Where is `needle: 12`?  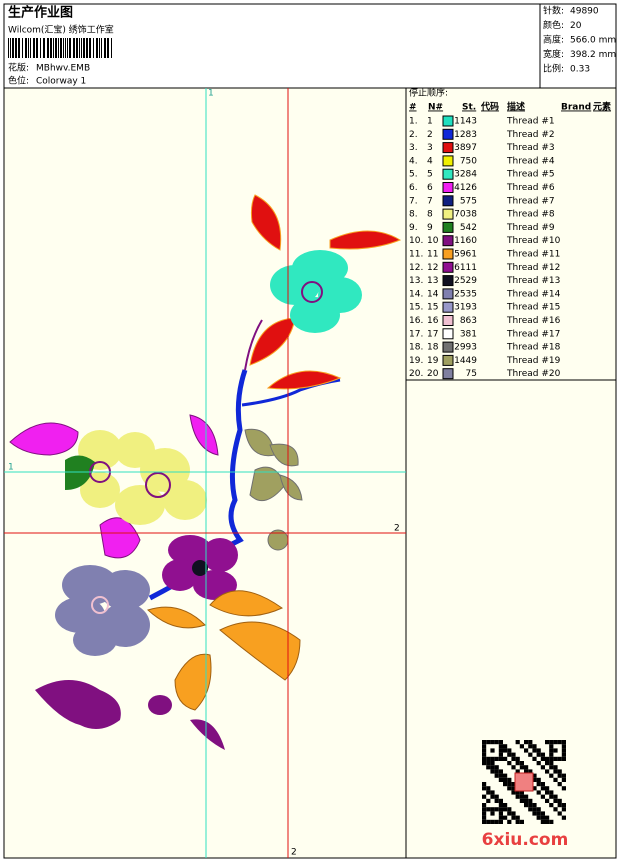 needle: 12 is located at coordinates (432, 268).